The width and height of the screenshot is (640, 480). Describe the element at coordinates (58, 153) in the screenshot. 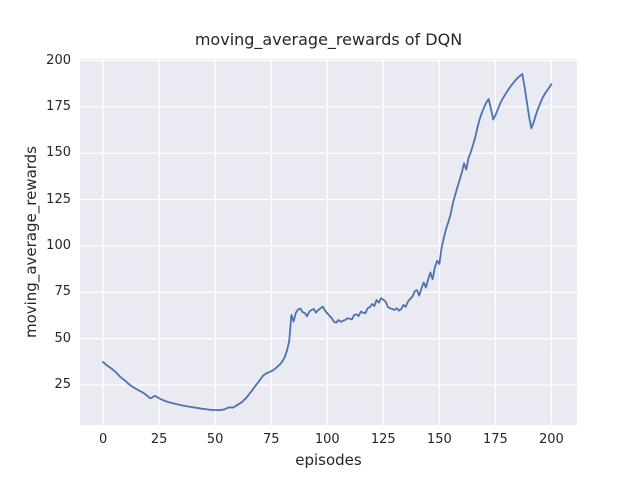

I see `y-tick-label: 150` at that location.